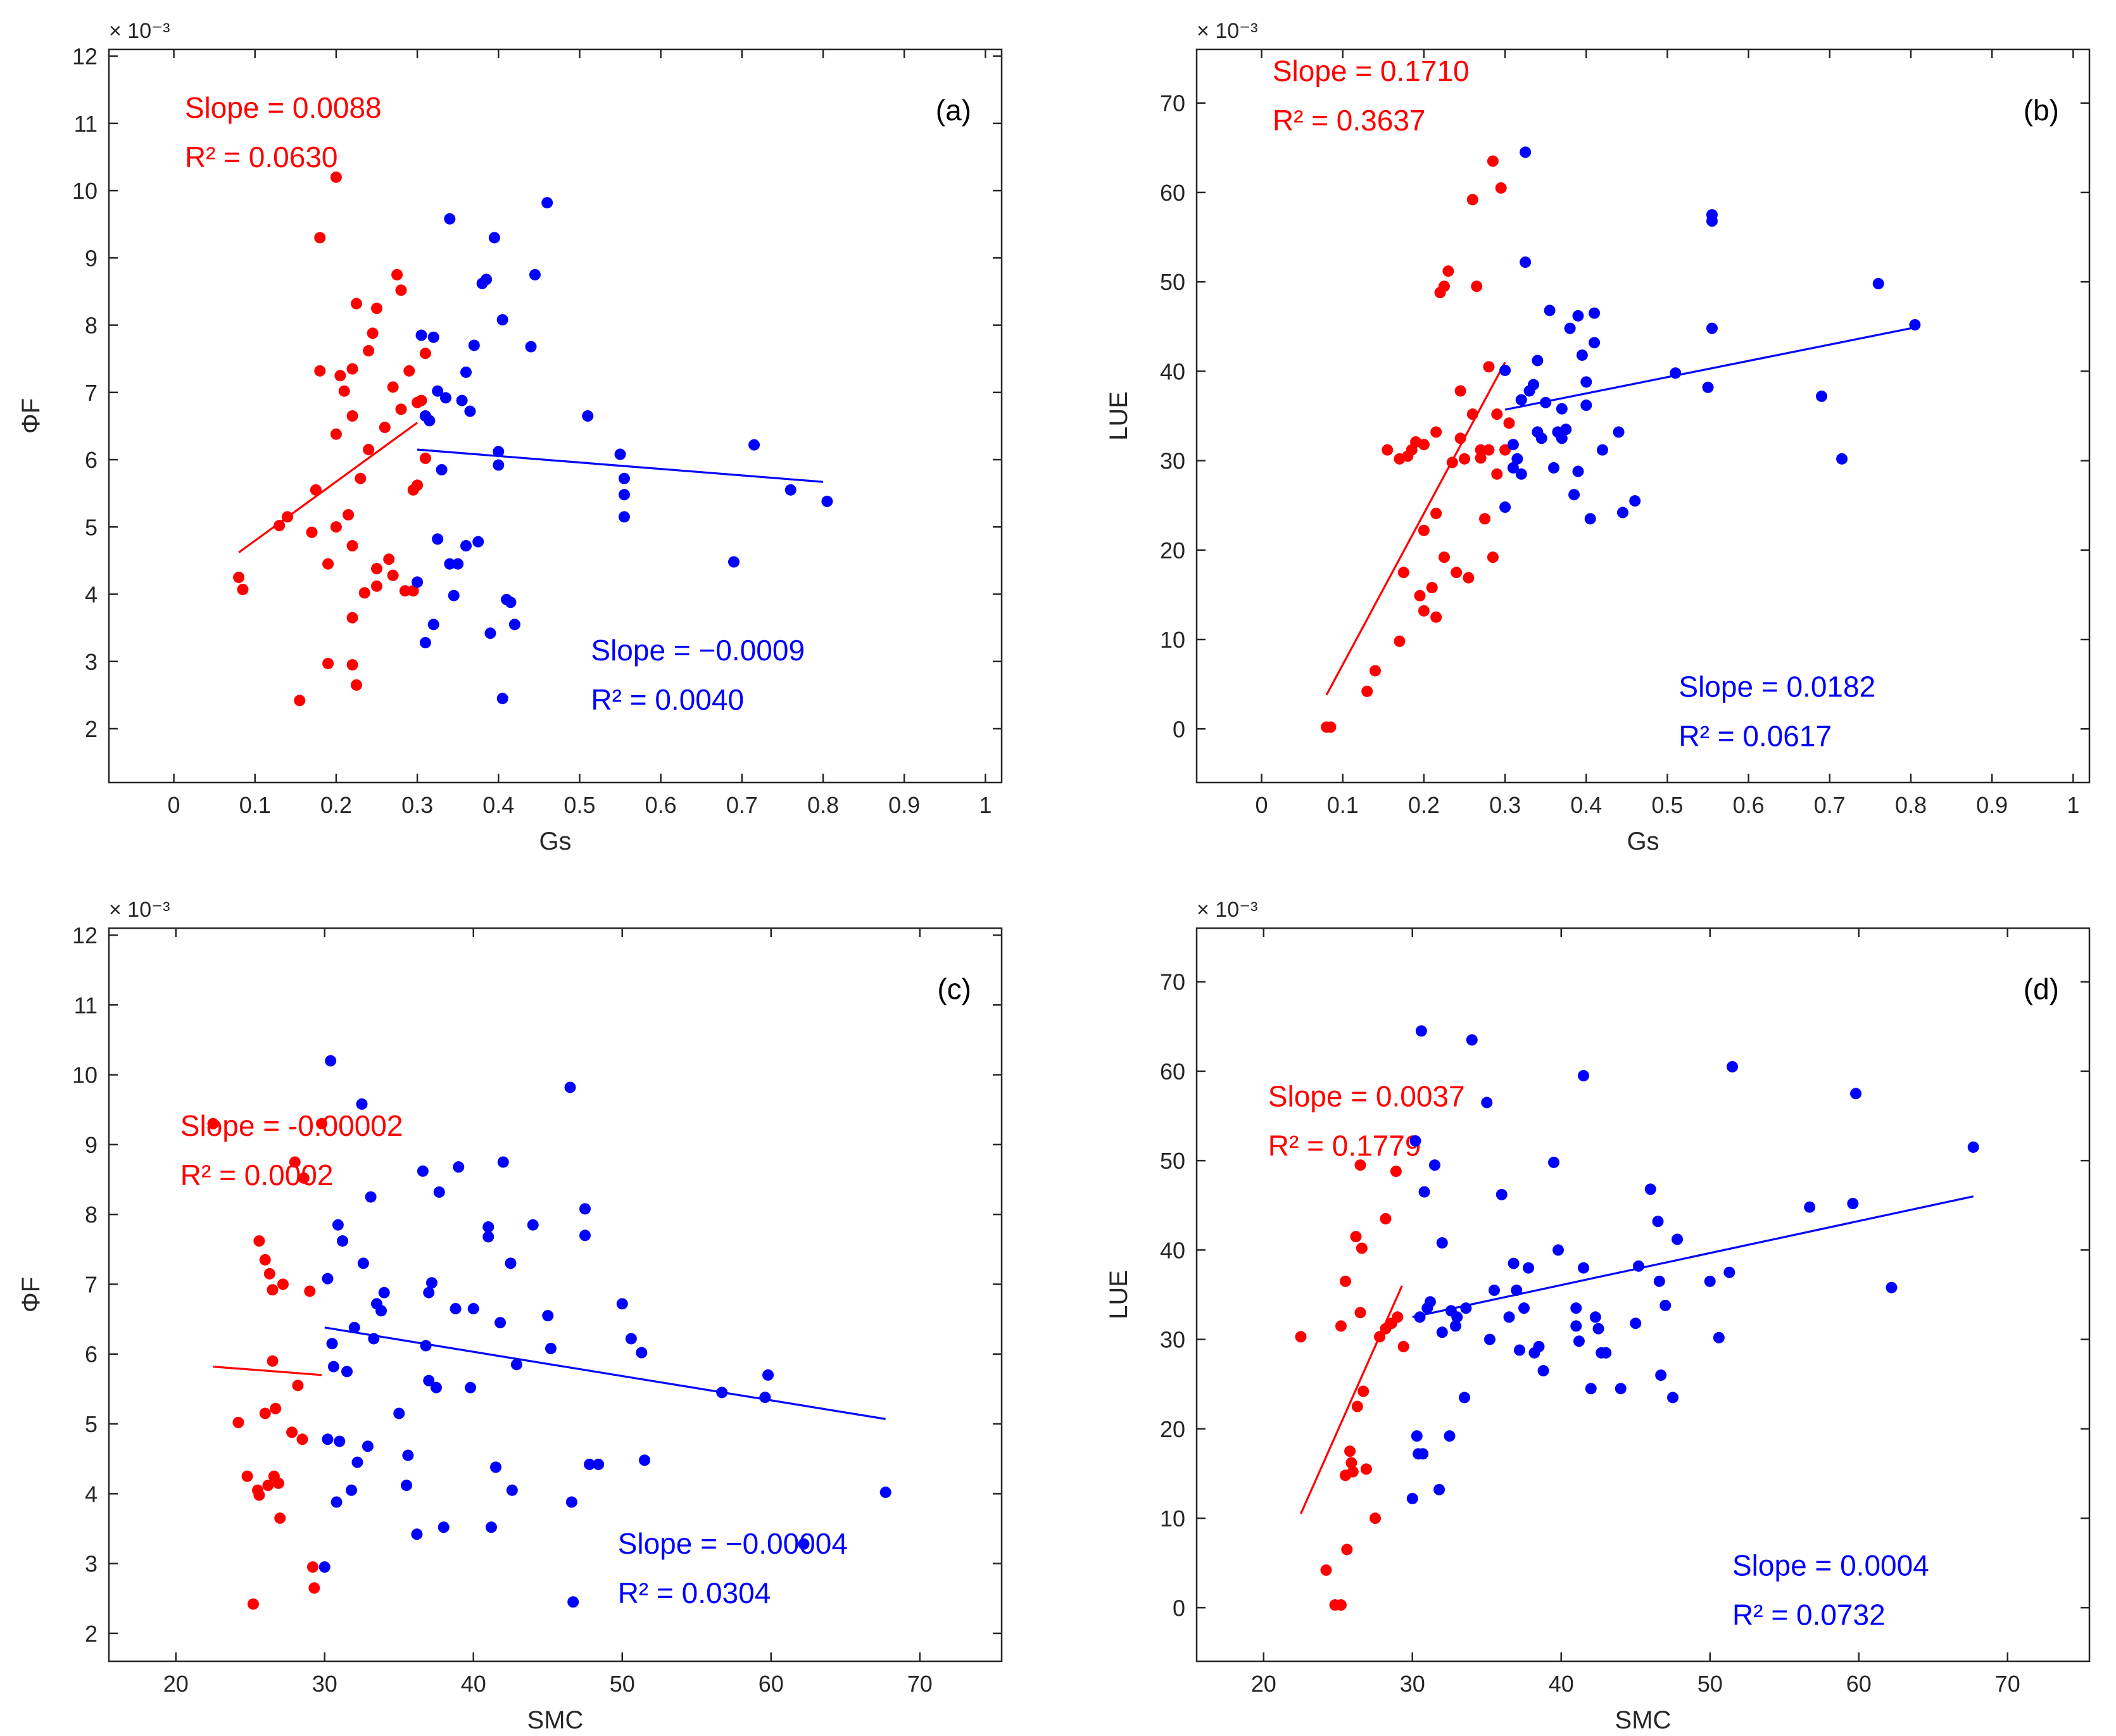 The image size is (2116, 1736). What do you see at coordinates (176, 1684) in the screenshot?
I see `x-tick-label: 20` at bounding box center [176, 1684].